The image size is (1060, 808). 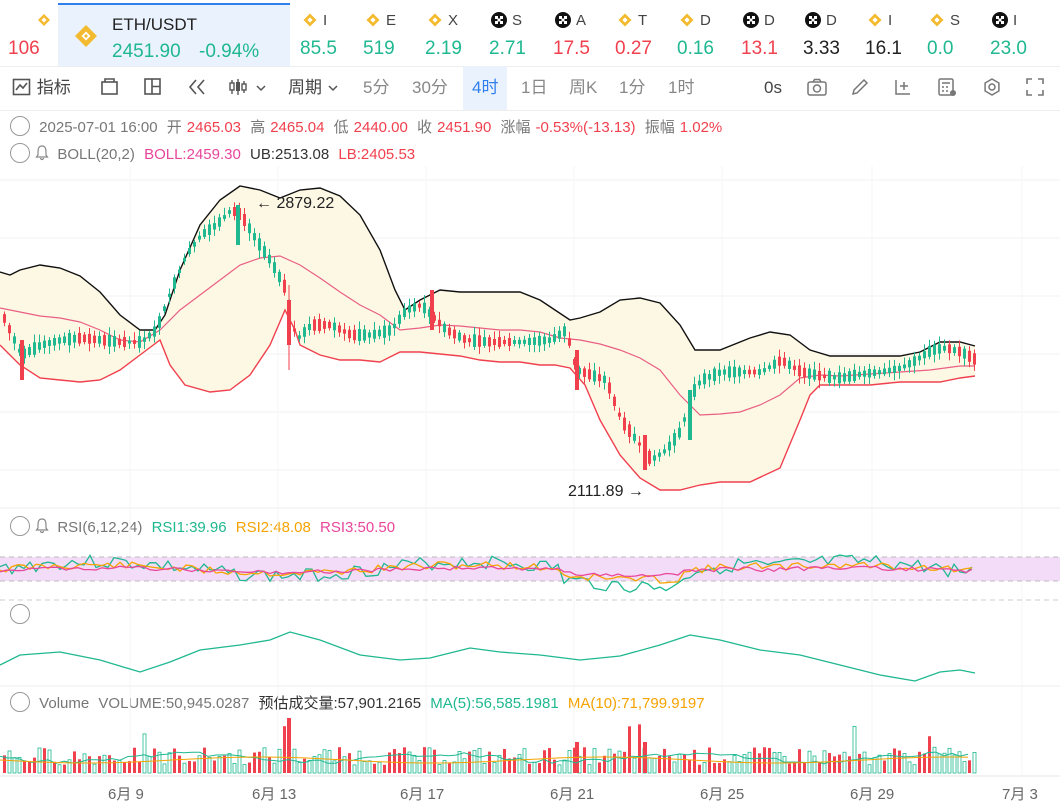 I want to click on calculator-button, so click(x=947, y=88).